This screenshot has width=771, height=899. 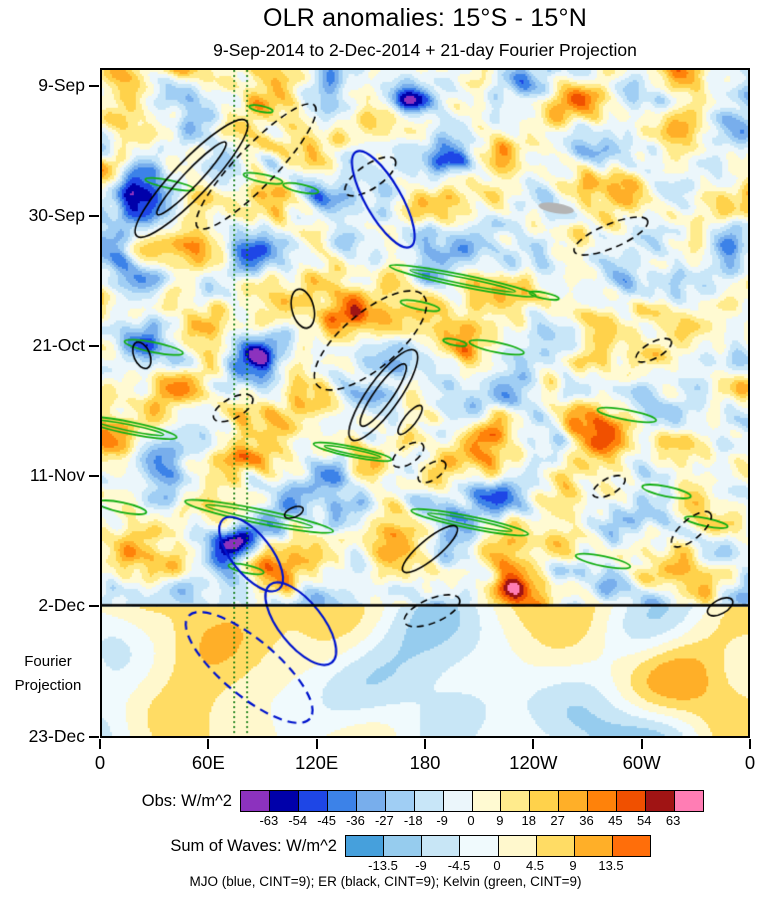 What do you see at coordinates (413, 820) in the screenshot?
I see `colorbar-tick-label: -18` at bounding box center [413, 820].